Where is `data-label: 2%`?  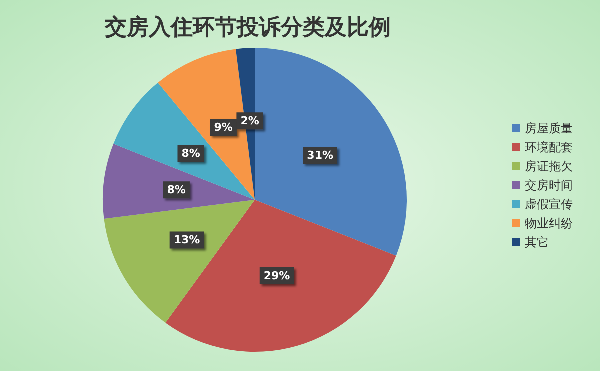 data-label: 2% is located at coordinates (250, 121).